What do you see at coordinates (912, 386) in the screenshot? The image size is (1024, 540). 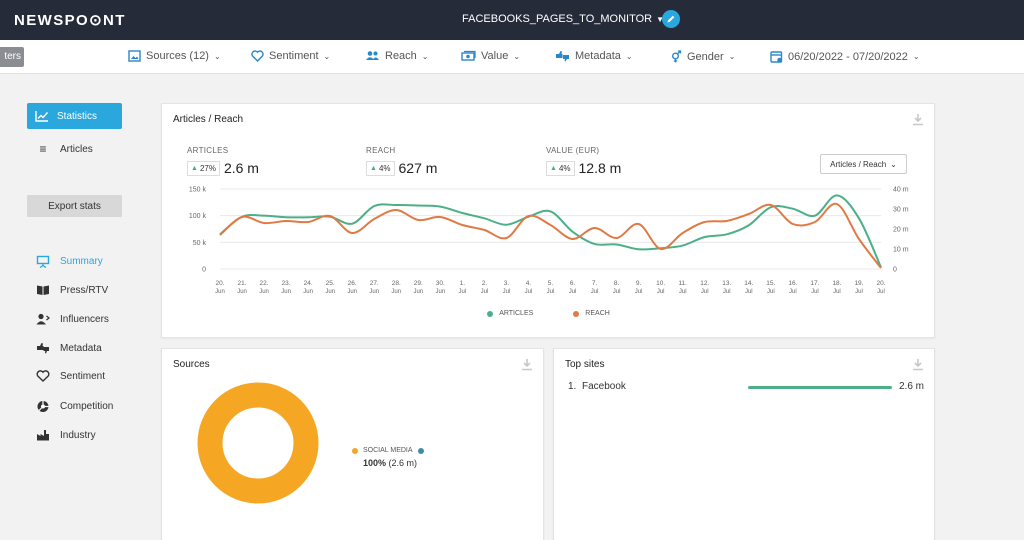 I see `site-value: 2.6 m` at bounding box center [912, 386].